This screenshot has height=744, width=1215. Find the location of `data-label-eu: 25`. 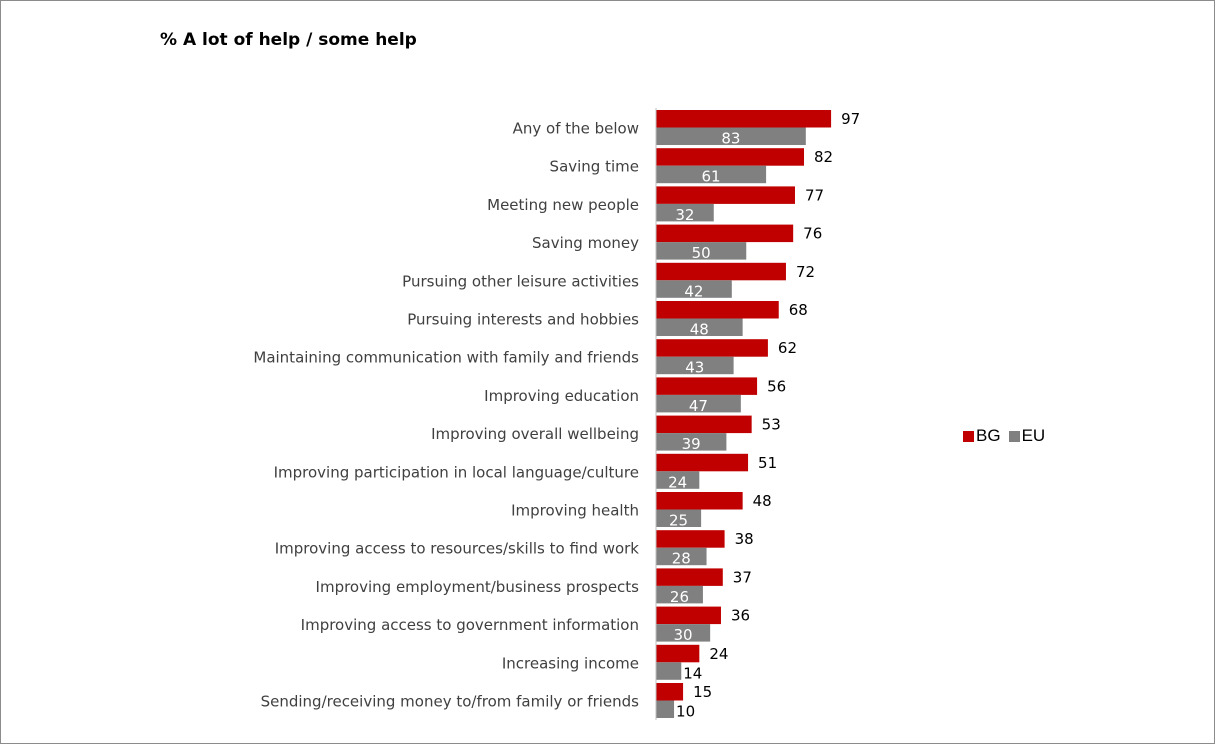

data-label-eu: 25 is located at coordinates (678, 521).